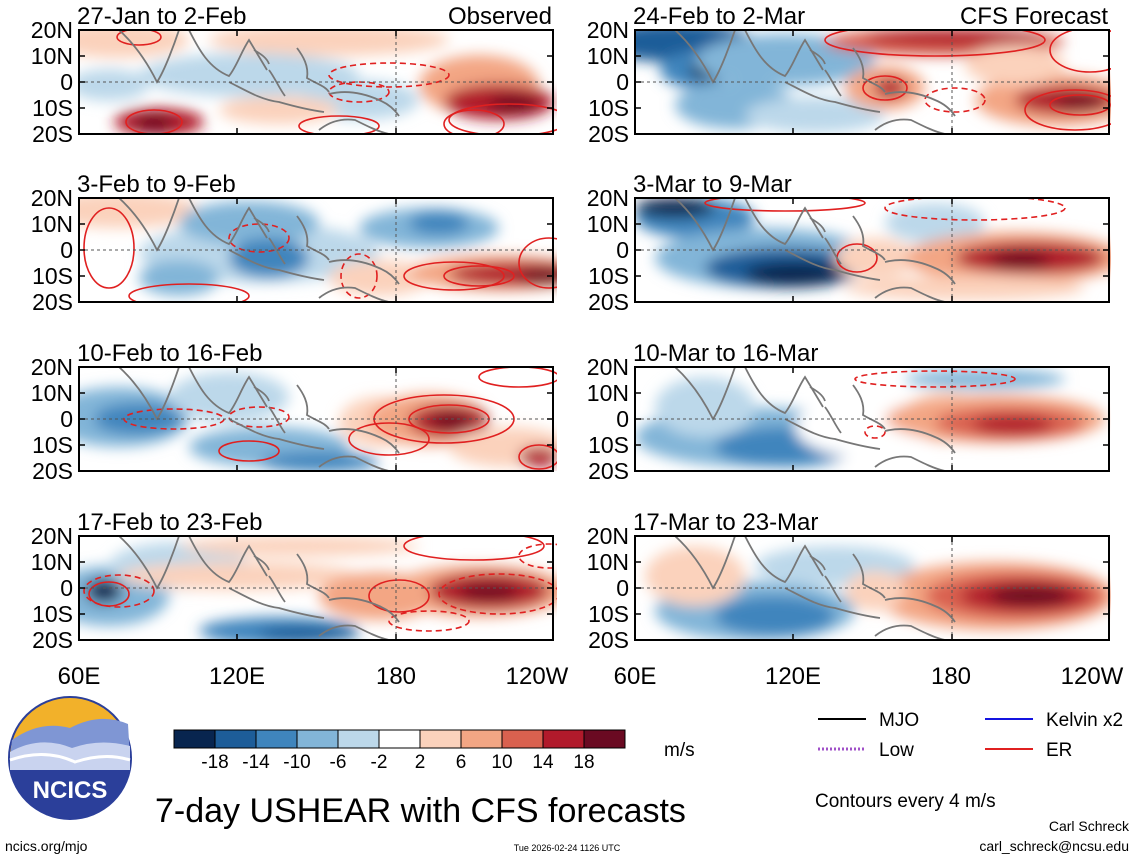  I want to click on legend-label: Low, so click(896, 750).